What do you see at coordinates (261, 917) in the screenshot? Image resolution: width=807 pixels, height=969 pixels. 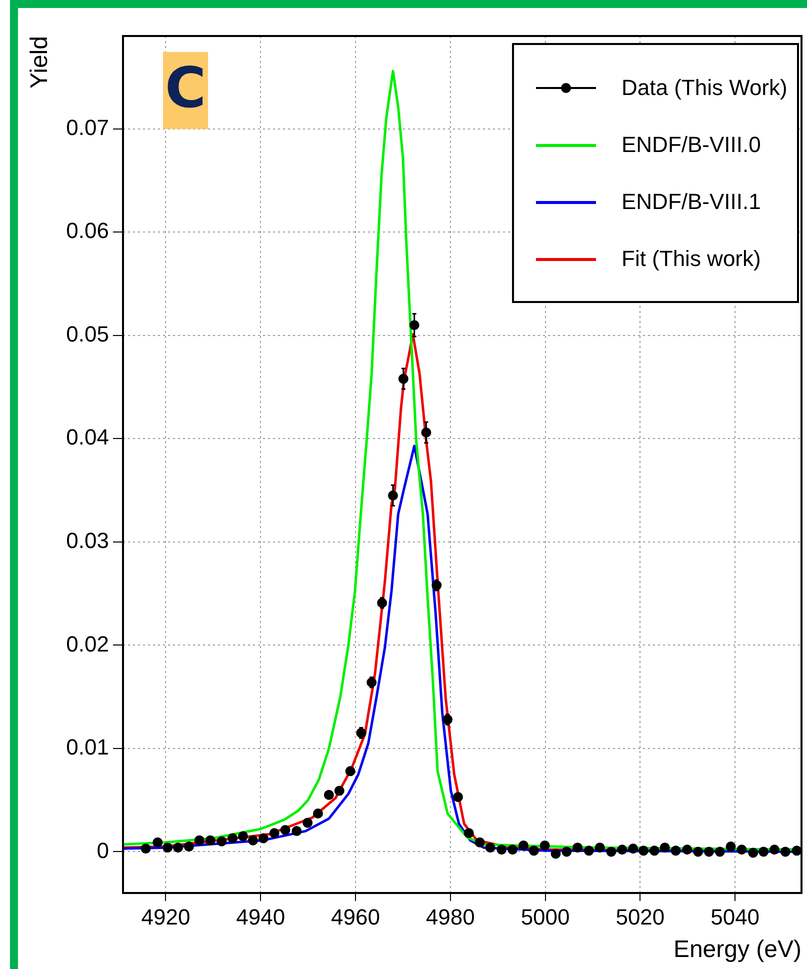 I see `x-tick-label: 4940` at bounding box center [261, 917].